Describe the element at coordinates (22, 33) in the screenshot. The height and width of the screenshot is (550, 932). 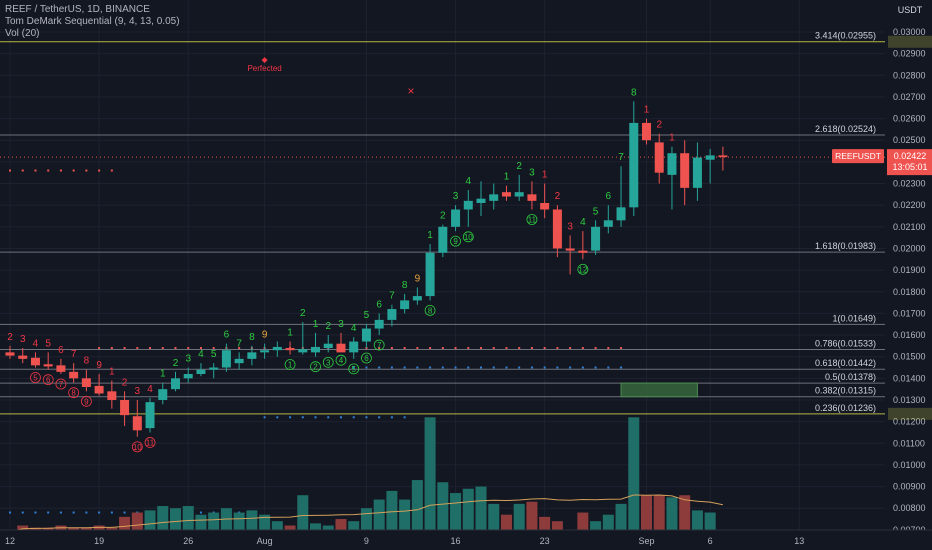
I see `legend-indicator-volume: Vol (20)` at that location.